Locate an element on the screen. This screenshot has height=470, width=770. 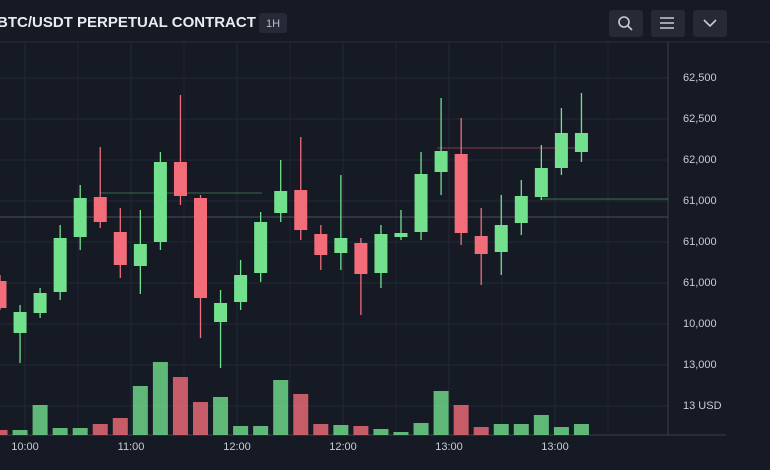
menu-button is located at coordinates (668, 23).